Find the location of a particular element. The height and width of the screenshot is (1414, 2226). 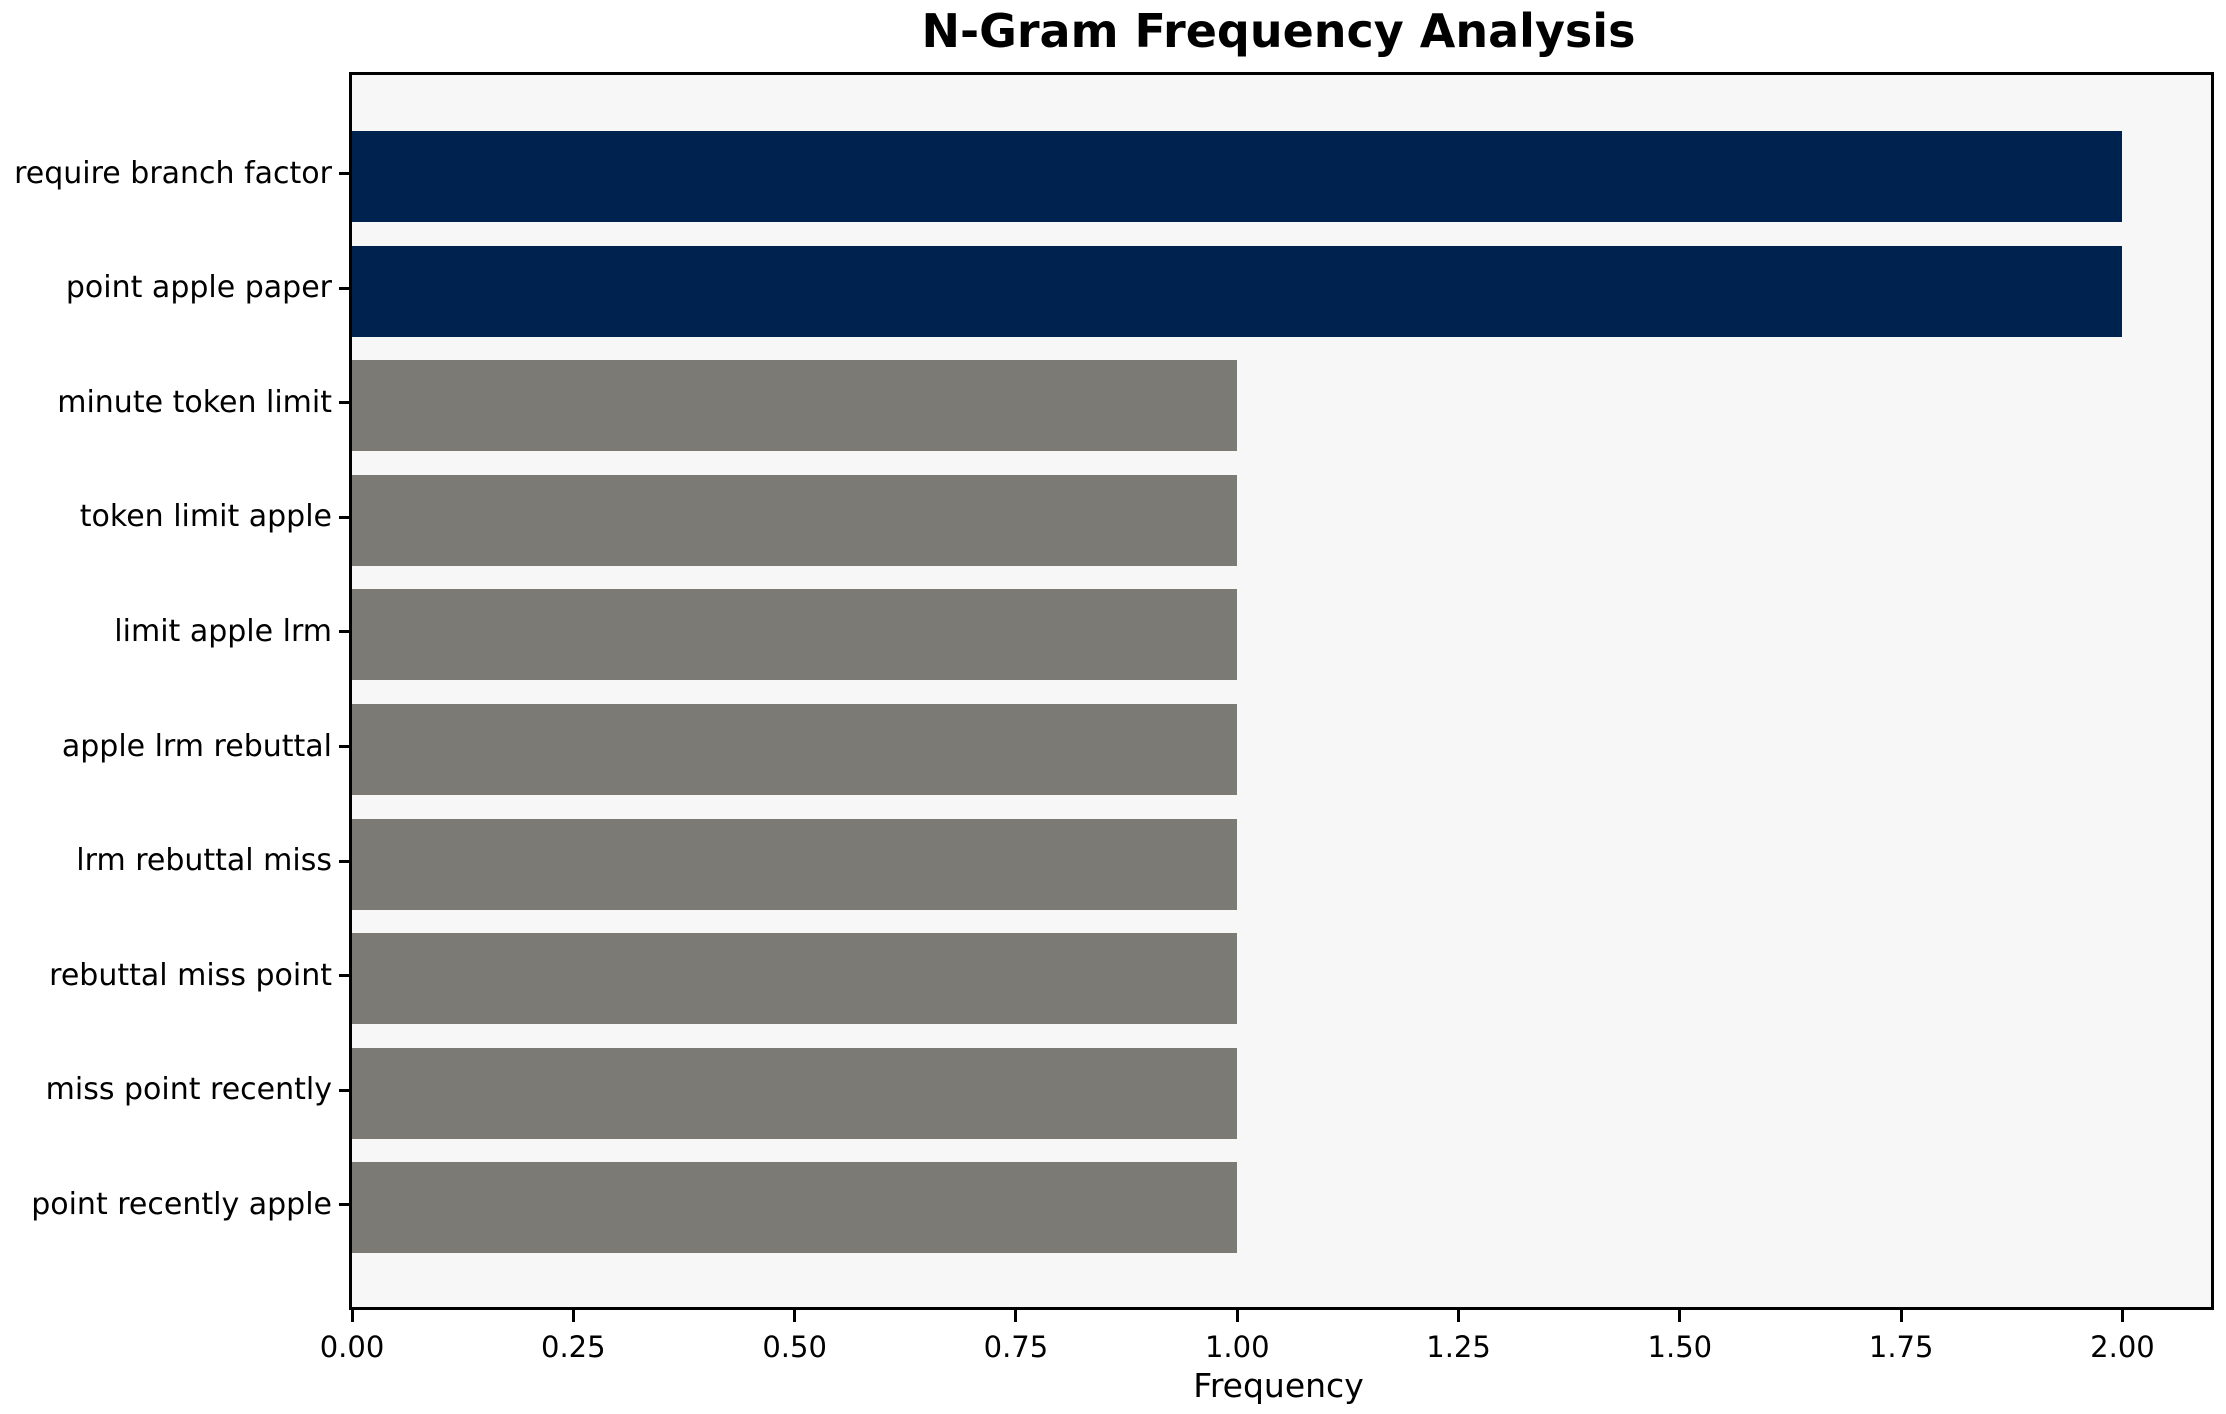

x-tick-label: 0.50 is located at coordinates (794, 1347).